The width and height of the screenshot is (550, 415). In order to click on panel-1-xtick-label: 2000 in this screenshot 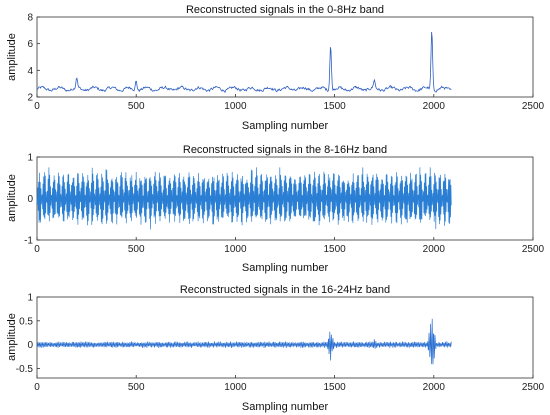, I will do `click(434, 106)`.